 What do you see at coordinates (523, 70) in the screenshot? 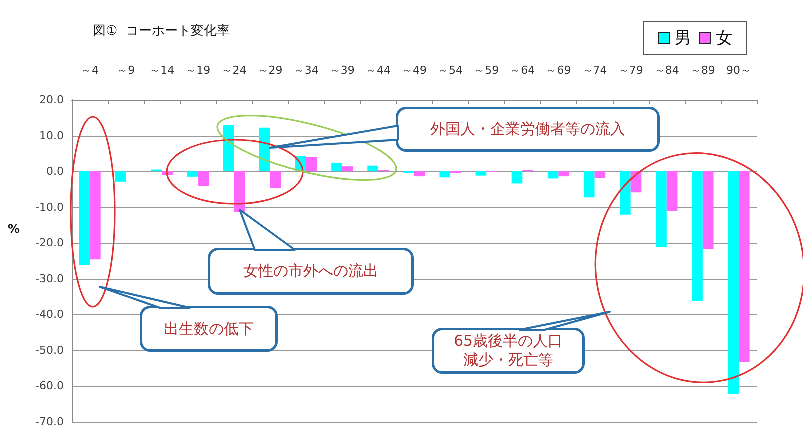
I see `x-tick-label: ～64` at bounding box center [523, 70].